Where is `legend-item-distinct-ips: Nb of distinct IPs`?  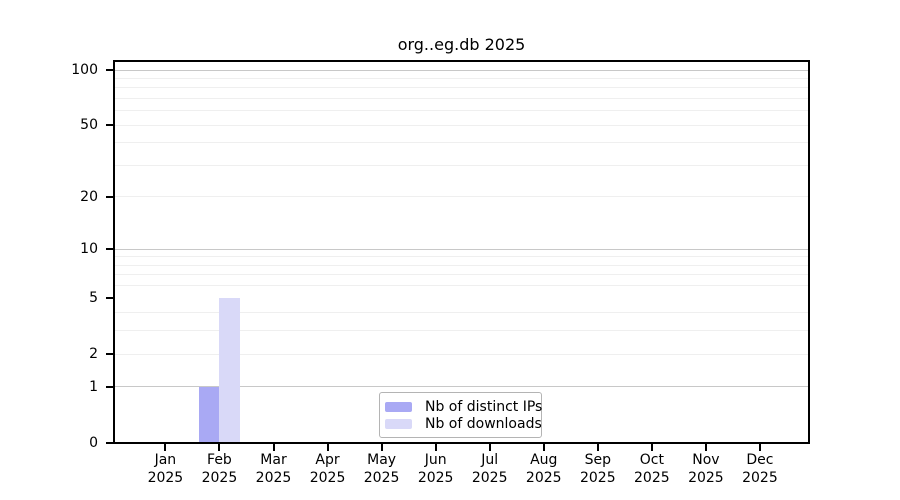 legend-item-distinct-ips: Nb of distinct IPs is located at coordinates (463, 407).